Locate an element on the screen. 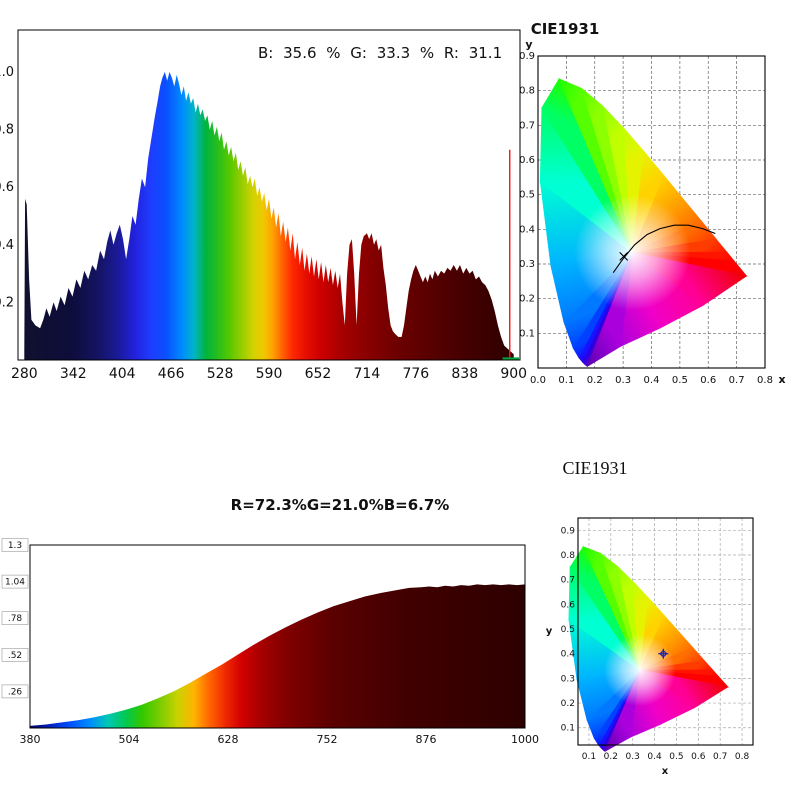 The width and height of the screenshot is (800, 800). svg-text: 1.0 is located at coordinates (7, 72).